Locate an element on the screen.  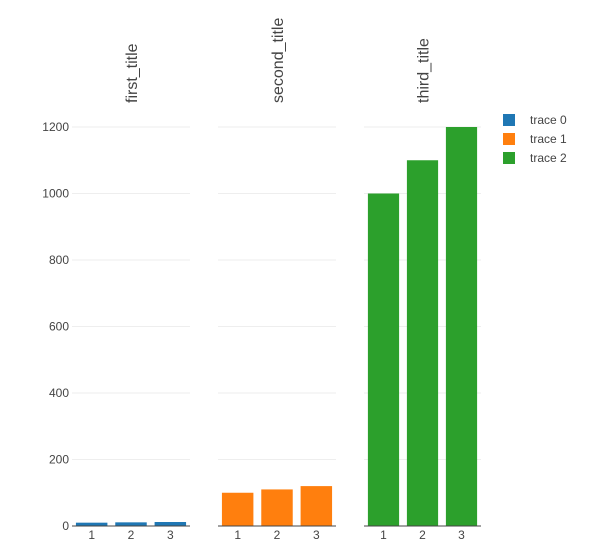
y-tick-label: 0 is located at coordinates (65, 526).